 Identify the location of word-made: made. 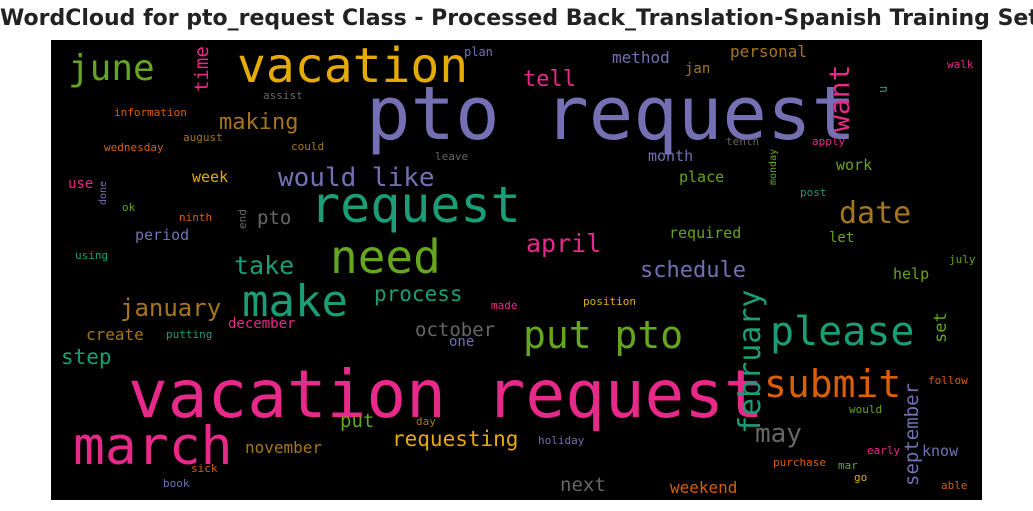
(504, 305).